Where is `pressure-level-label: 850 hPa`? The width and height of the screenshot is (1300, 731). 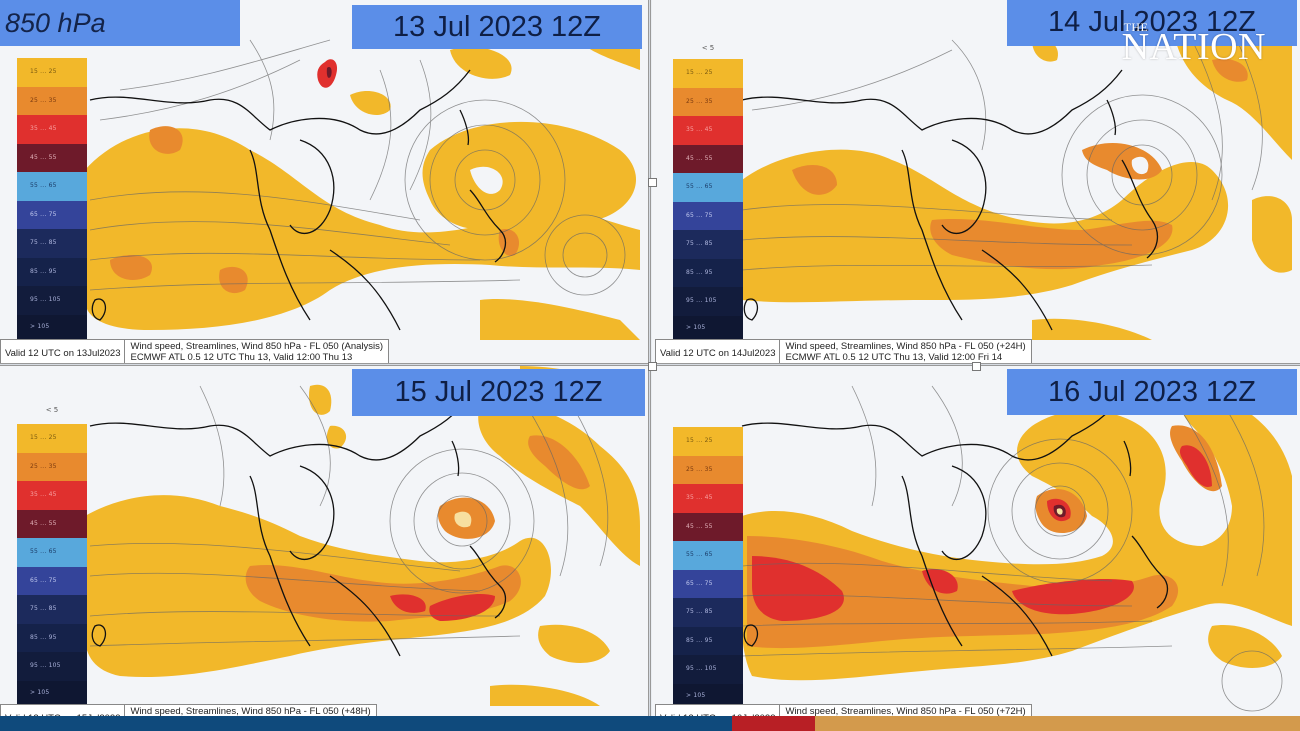 pressure-level-label: 850 hPa is located at coordinates (120, 23).